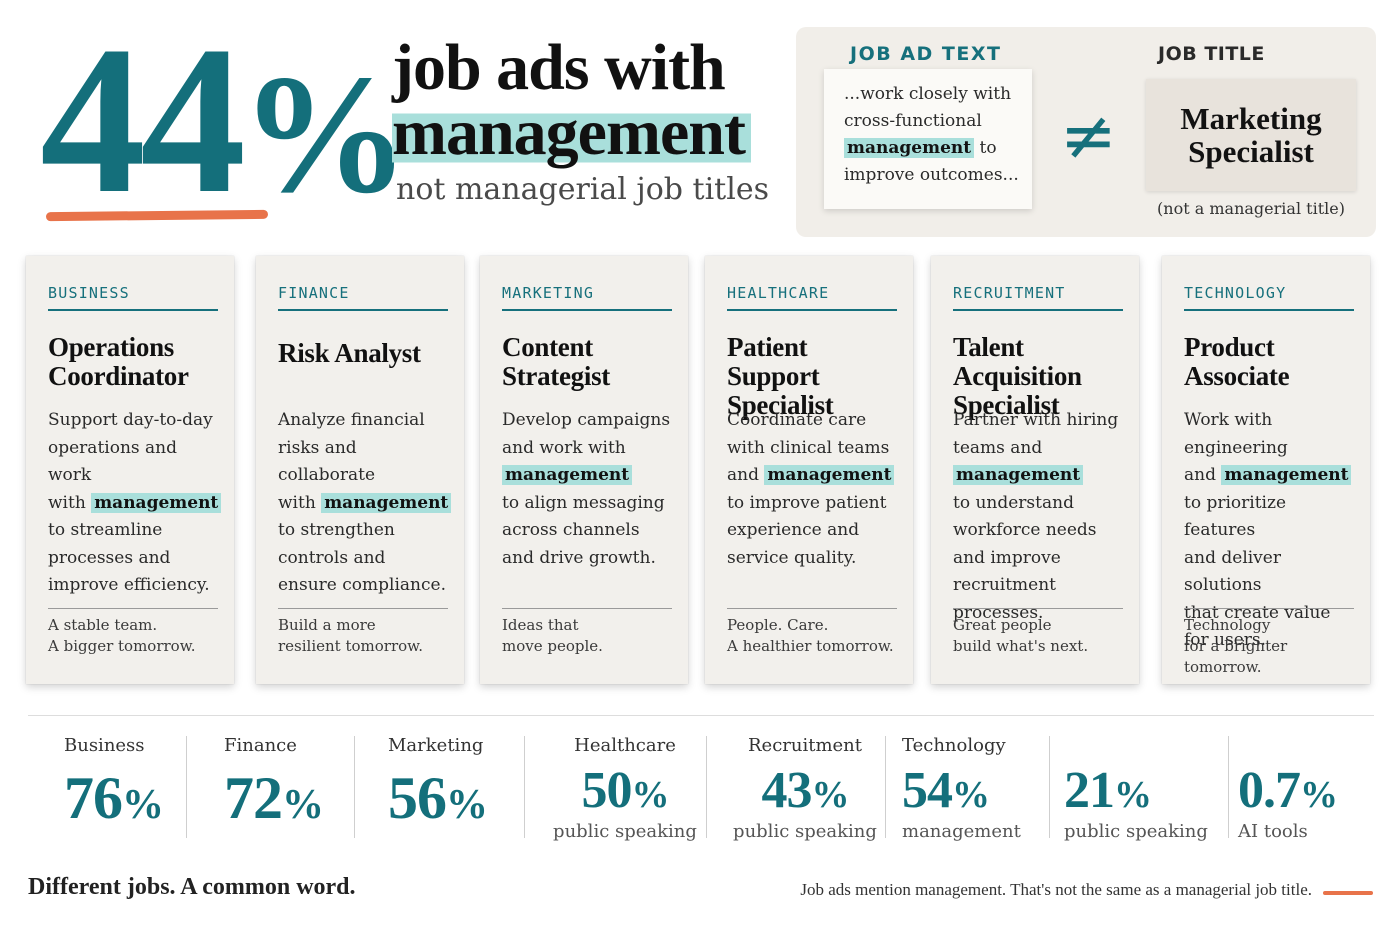 This screenshot has height=933, width=1400. What do you see at coordinates (1005, 599) in the screenshot?
I see `card-description-line: recruitment processes.` at bounding box center [1005, 599].